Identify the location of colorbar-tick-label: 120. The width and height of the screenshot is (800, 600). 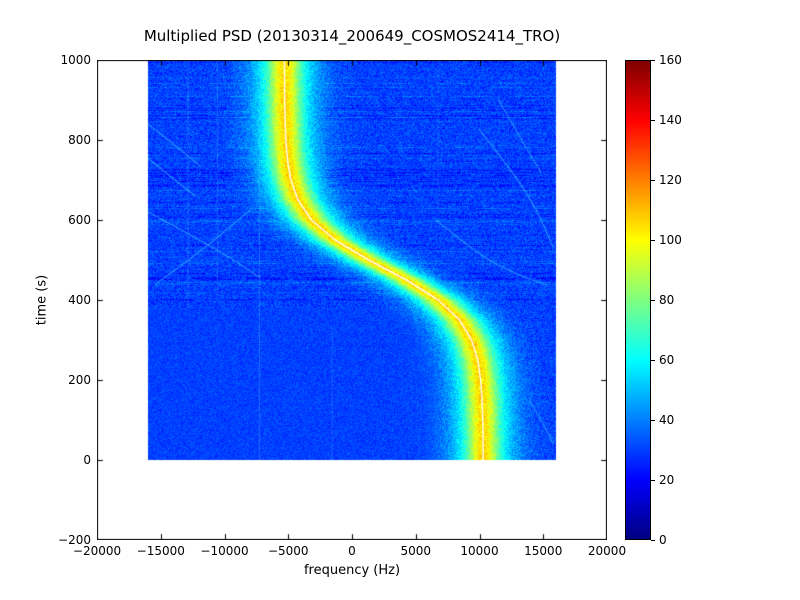
(670, 180).